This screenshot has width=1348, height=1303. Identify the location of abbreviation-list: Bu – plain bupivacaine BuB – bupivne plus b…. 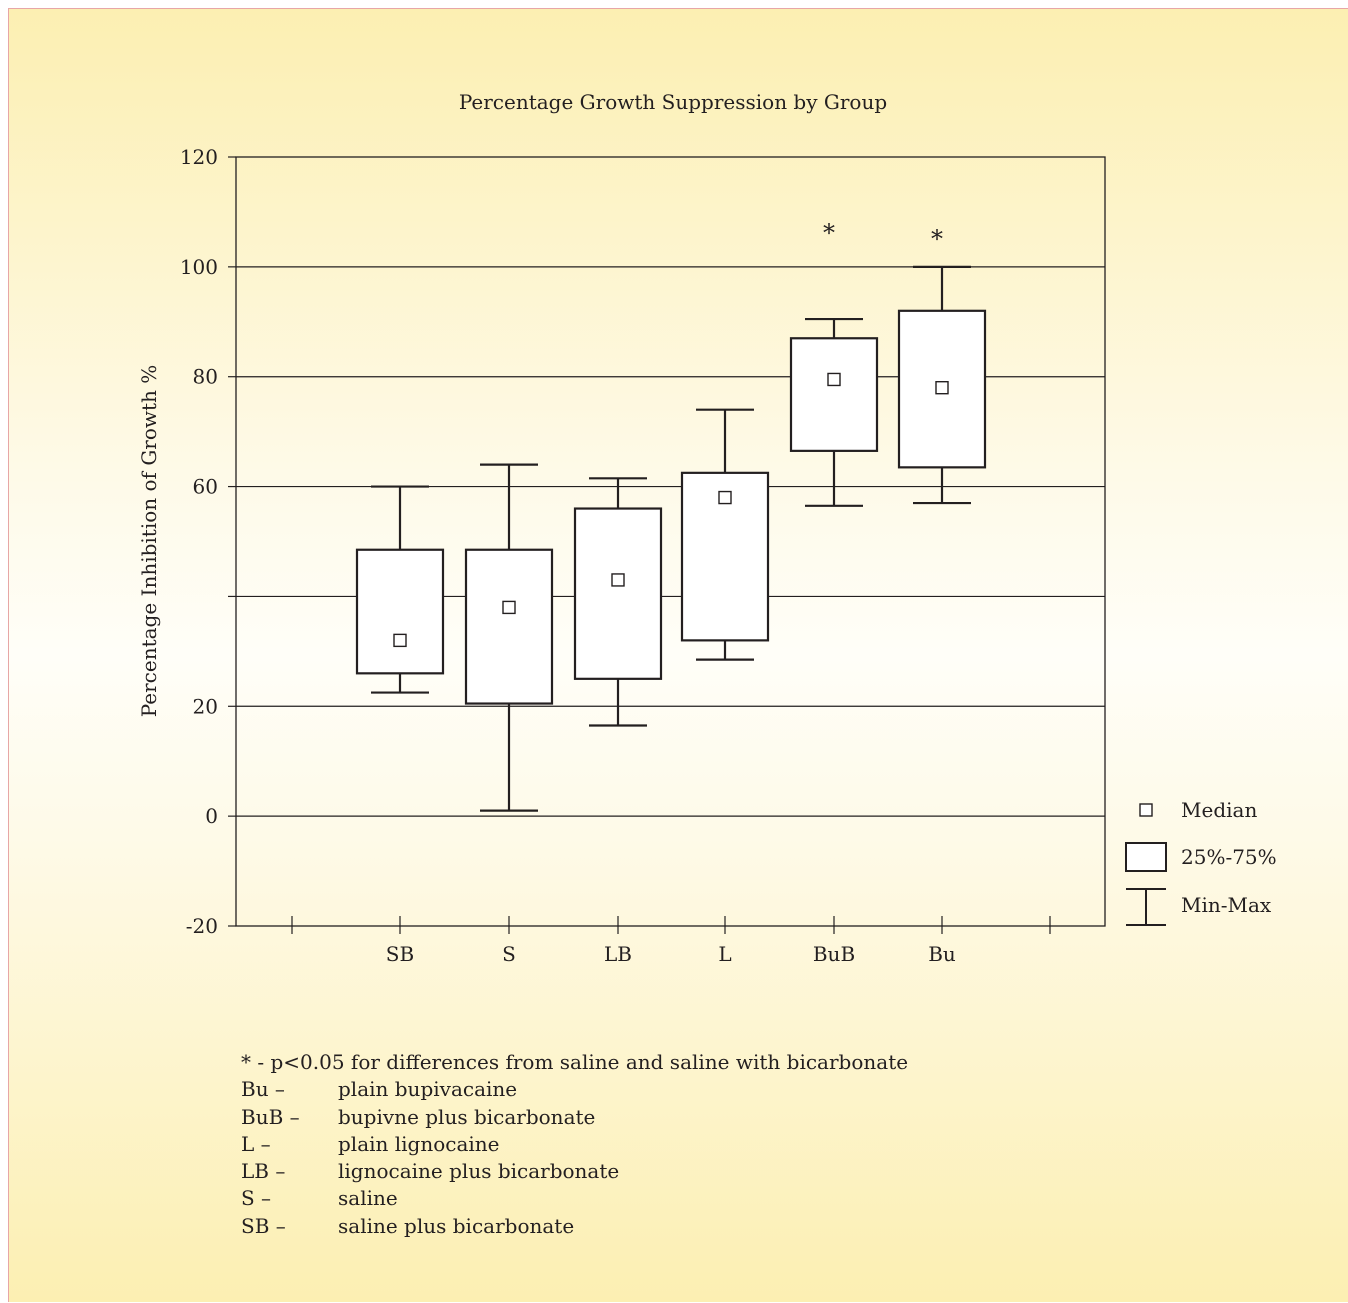
(574, 1158).